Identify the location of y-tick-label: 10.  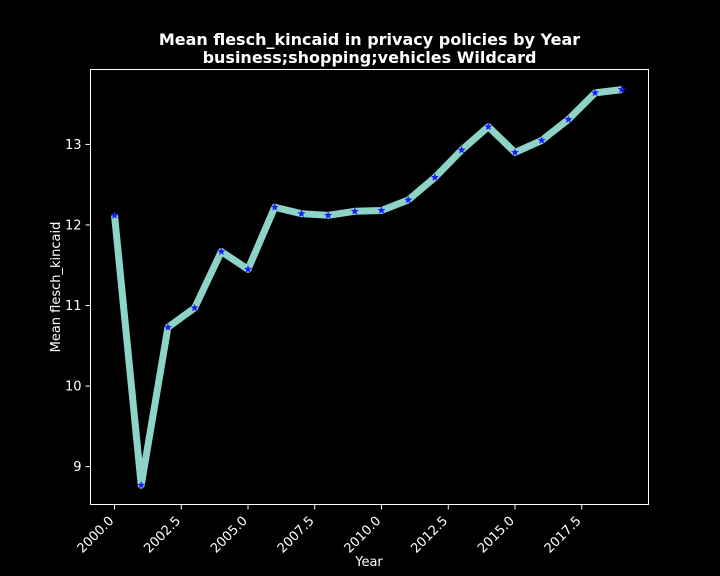
(73, 387).